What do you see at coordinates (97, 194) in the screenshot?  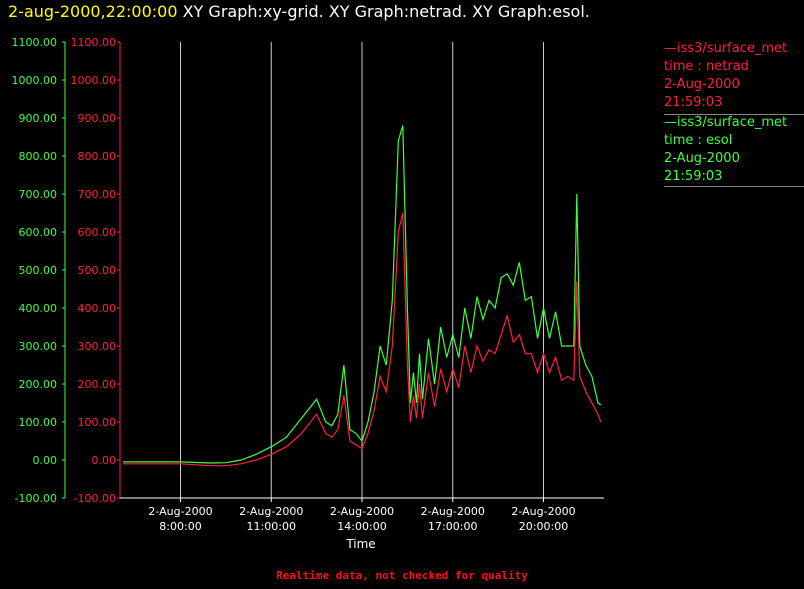 I see `y-tick-label-netrad: 700.00` at bounding box center [97, 194].